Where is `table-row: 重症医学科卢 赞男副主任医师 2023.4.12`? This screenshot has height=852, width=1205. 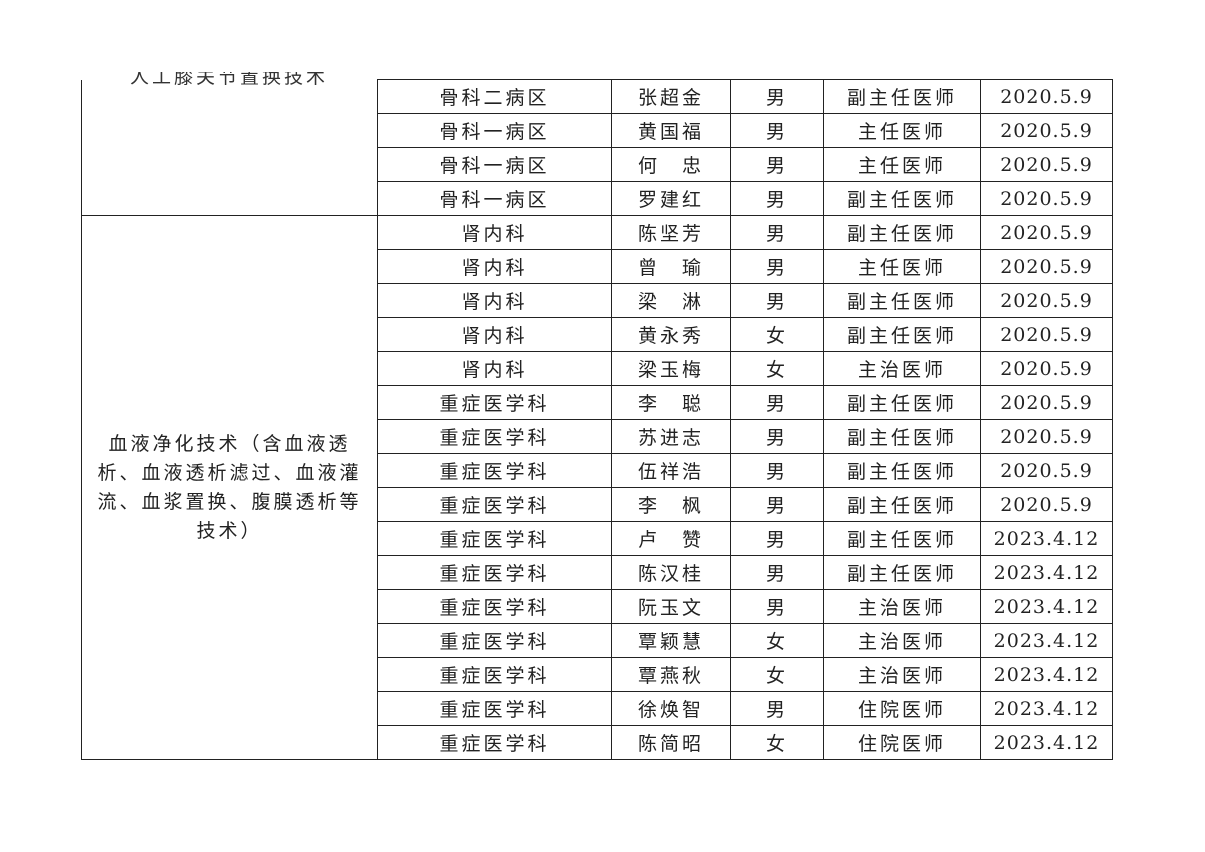 table-row: 重症医学科卢 赞男副主任医师 2023.4.12 is located at coordinates (597, 538).